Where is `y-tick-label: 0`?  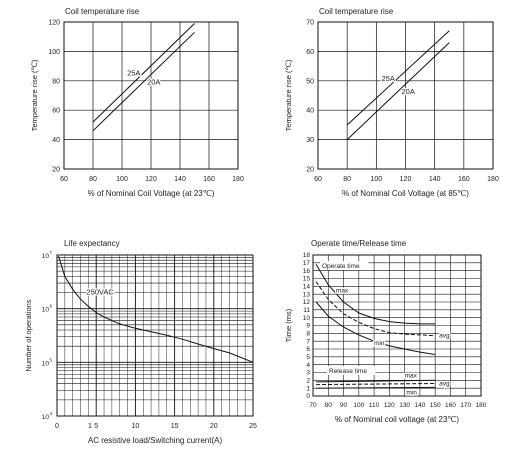 y-tick-label: 0 is located at coordinates (308, 396).